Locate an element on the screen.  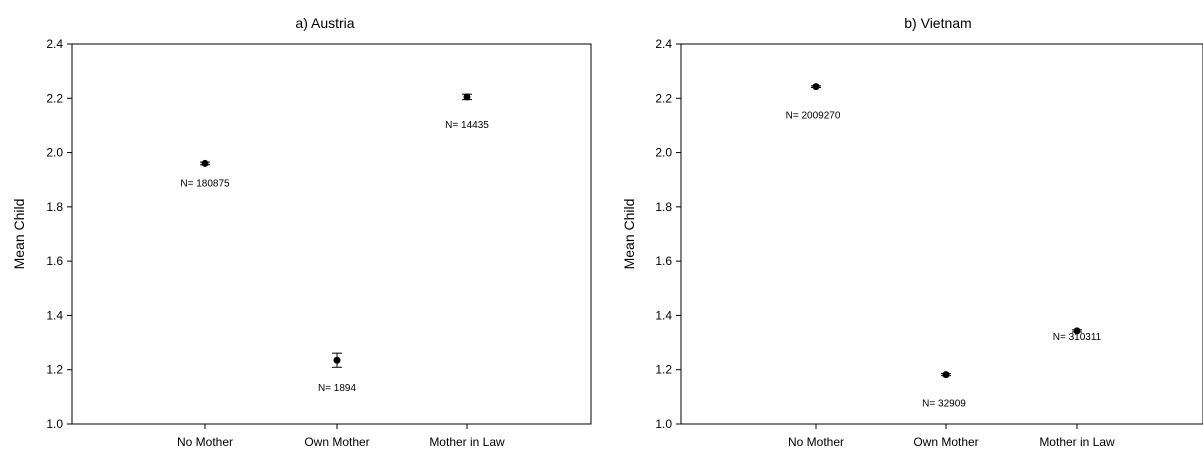
point-annotation: N= 14435 is located at coordinates (467, 125).